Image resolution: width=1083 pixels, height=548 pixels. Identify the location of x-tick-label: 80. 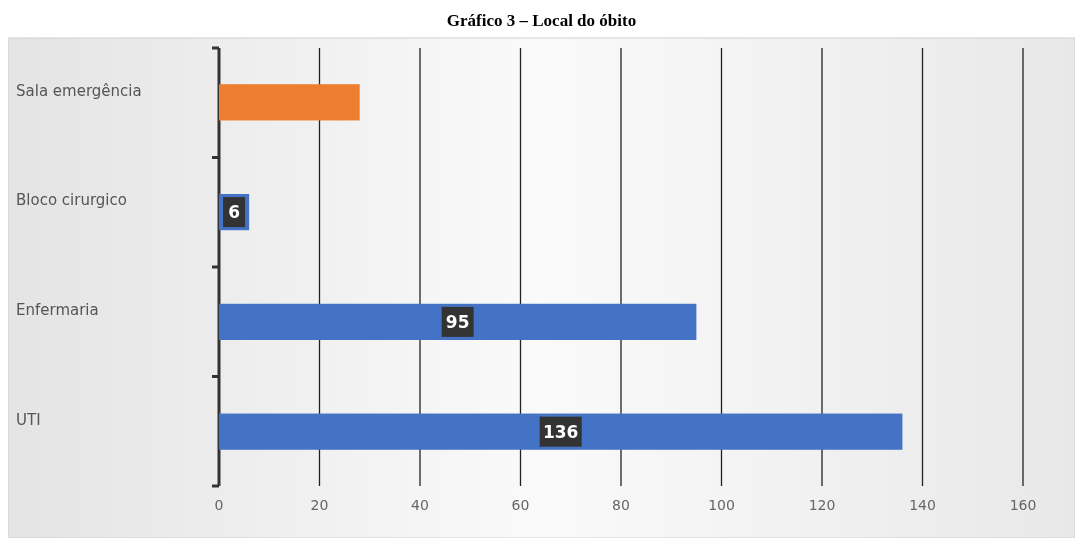
(621, 505).